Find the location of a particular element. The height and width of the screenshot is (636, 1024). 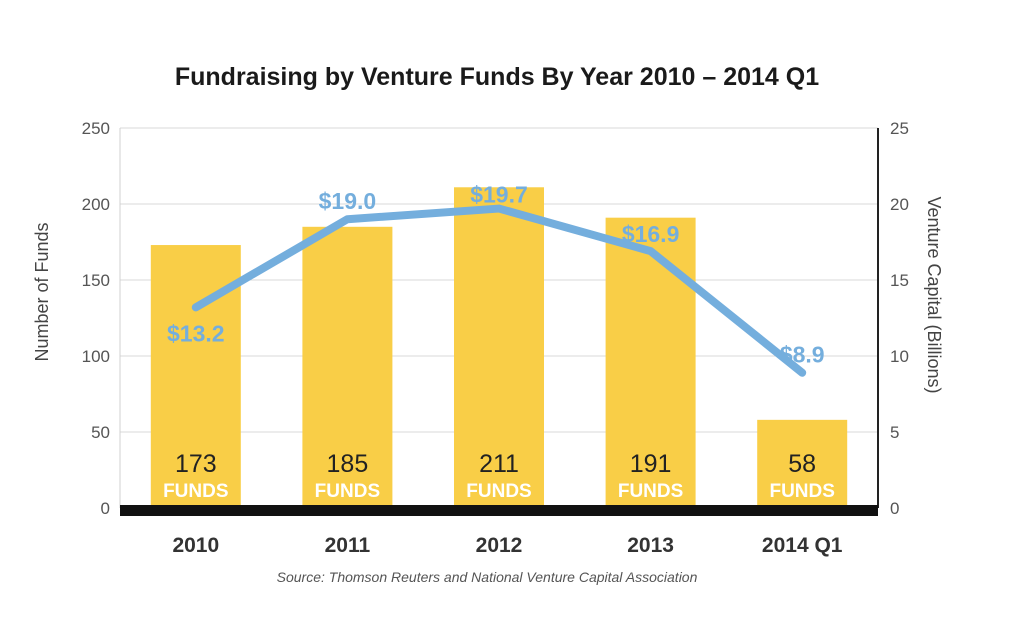

left-axis-ticks: 0 50 100 150 200 250 is located at coordinates (96, 318).